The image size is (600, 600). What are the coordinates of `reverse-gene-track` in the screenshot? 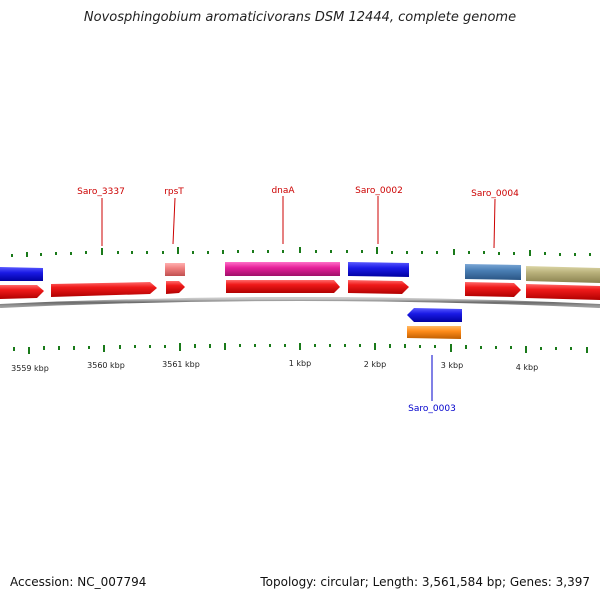 It's located at (434, 323).